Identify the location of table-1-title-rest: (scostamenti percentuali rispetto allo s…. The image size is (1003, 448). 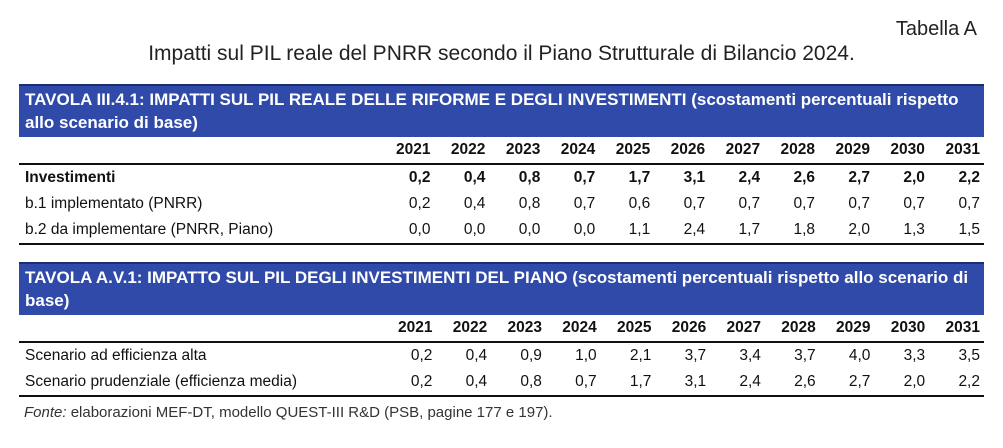
(492, 111).